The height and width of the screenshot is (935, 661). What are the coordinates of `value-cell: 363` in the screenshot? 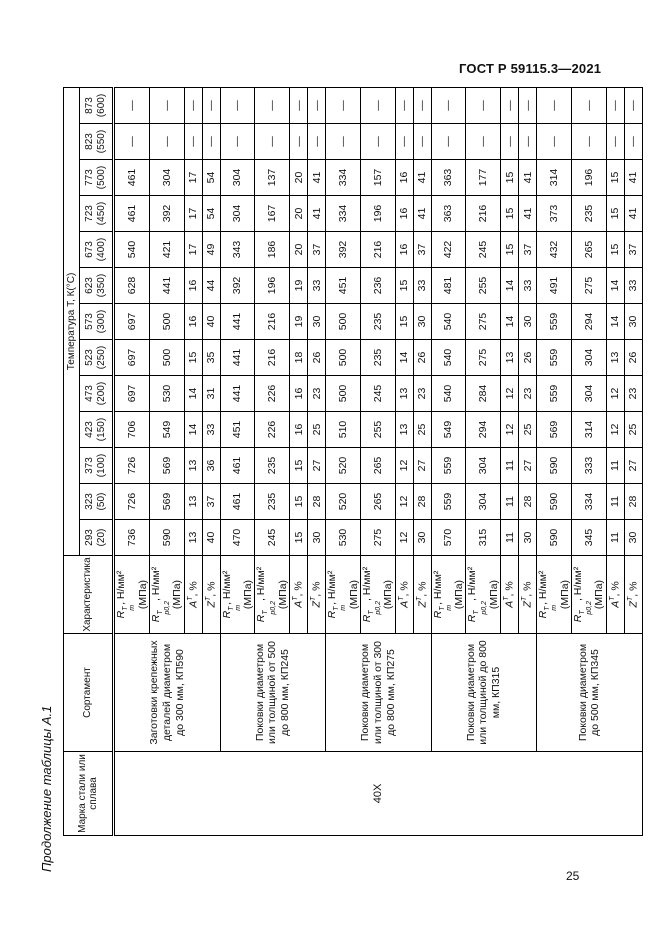 It's located at (448, 213).